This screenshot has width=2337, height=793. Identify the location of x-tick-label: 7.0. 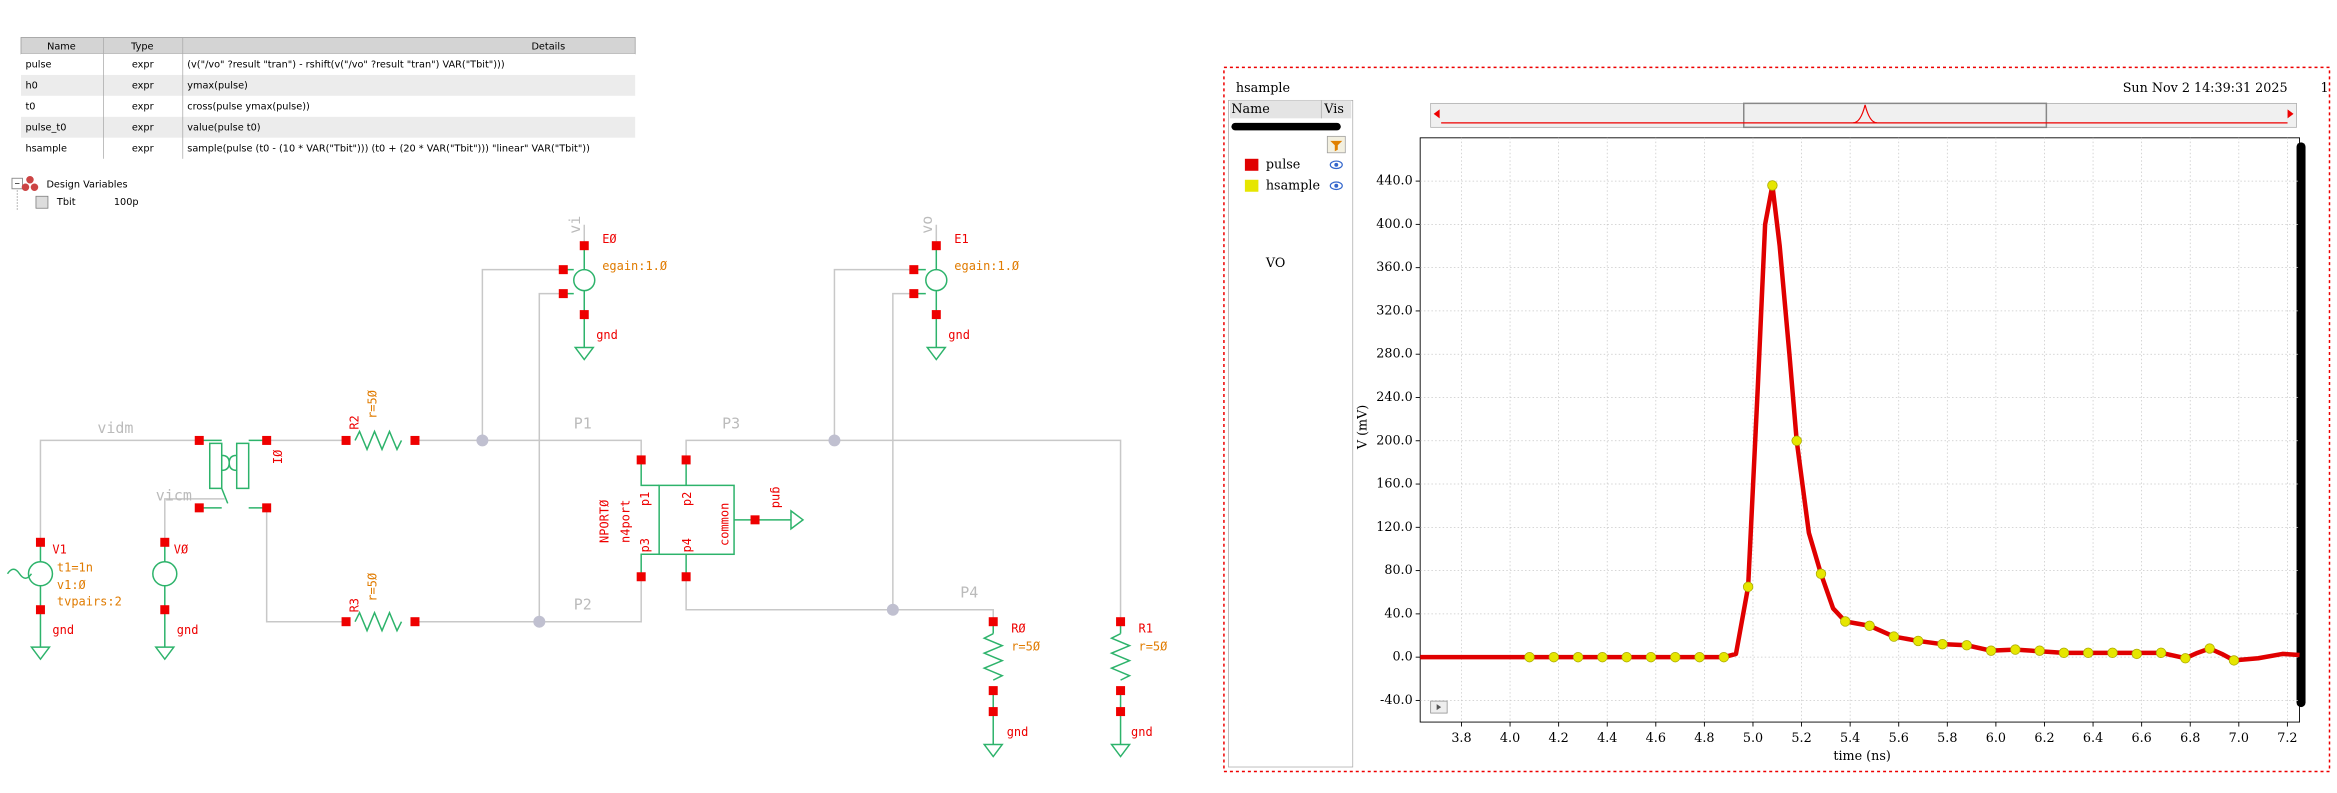
(2239, 738).